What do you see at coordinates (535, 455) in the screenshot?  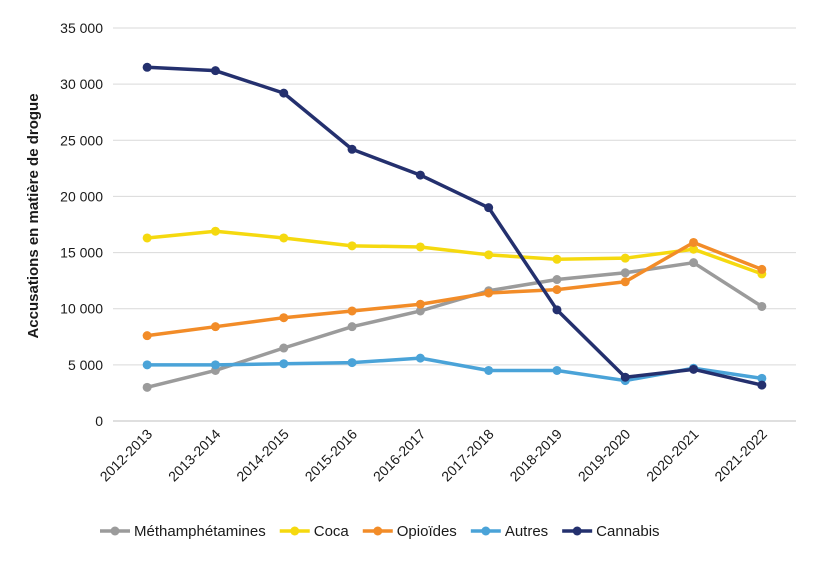 I see `x-tick-label: 2018-2019` at bounding box center [535, 455].